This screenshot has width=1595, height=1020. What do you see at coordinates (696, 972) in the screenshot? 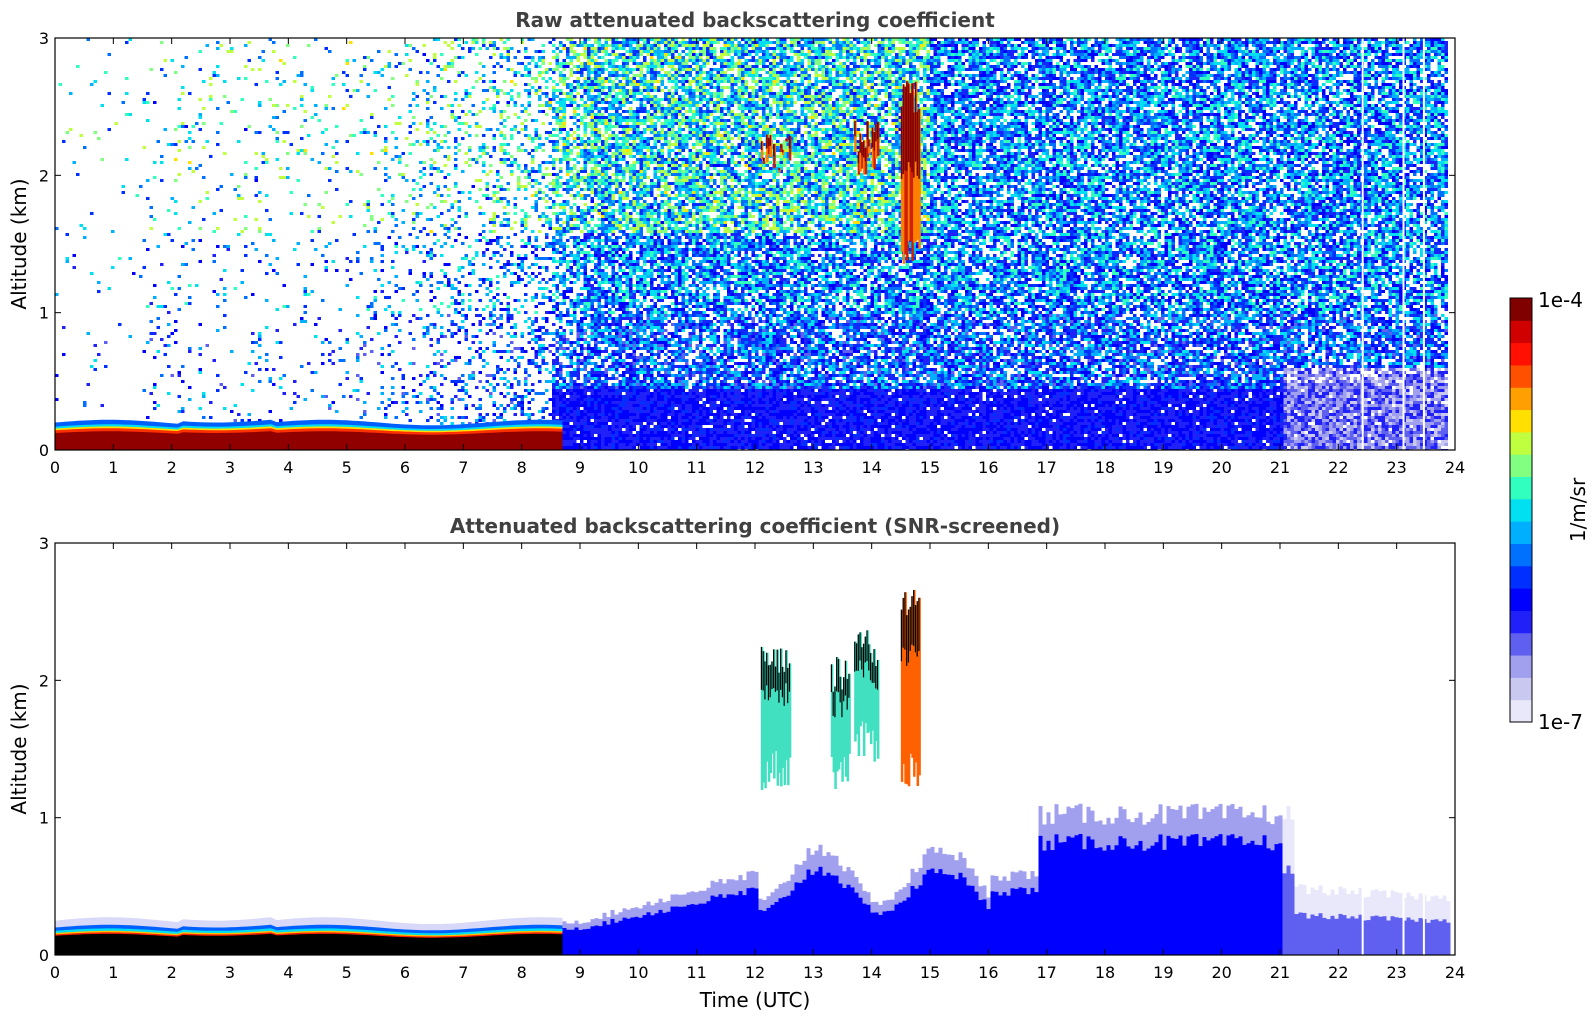
I see `x-tick-label: 11` at bounding box center [696, 972].